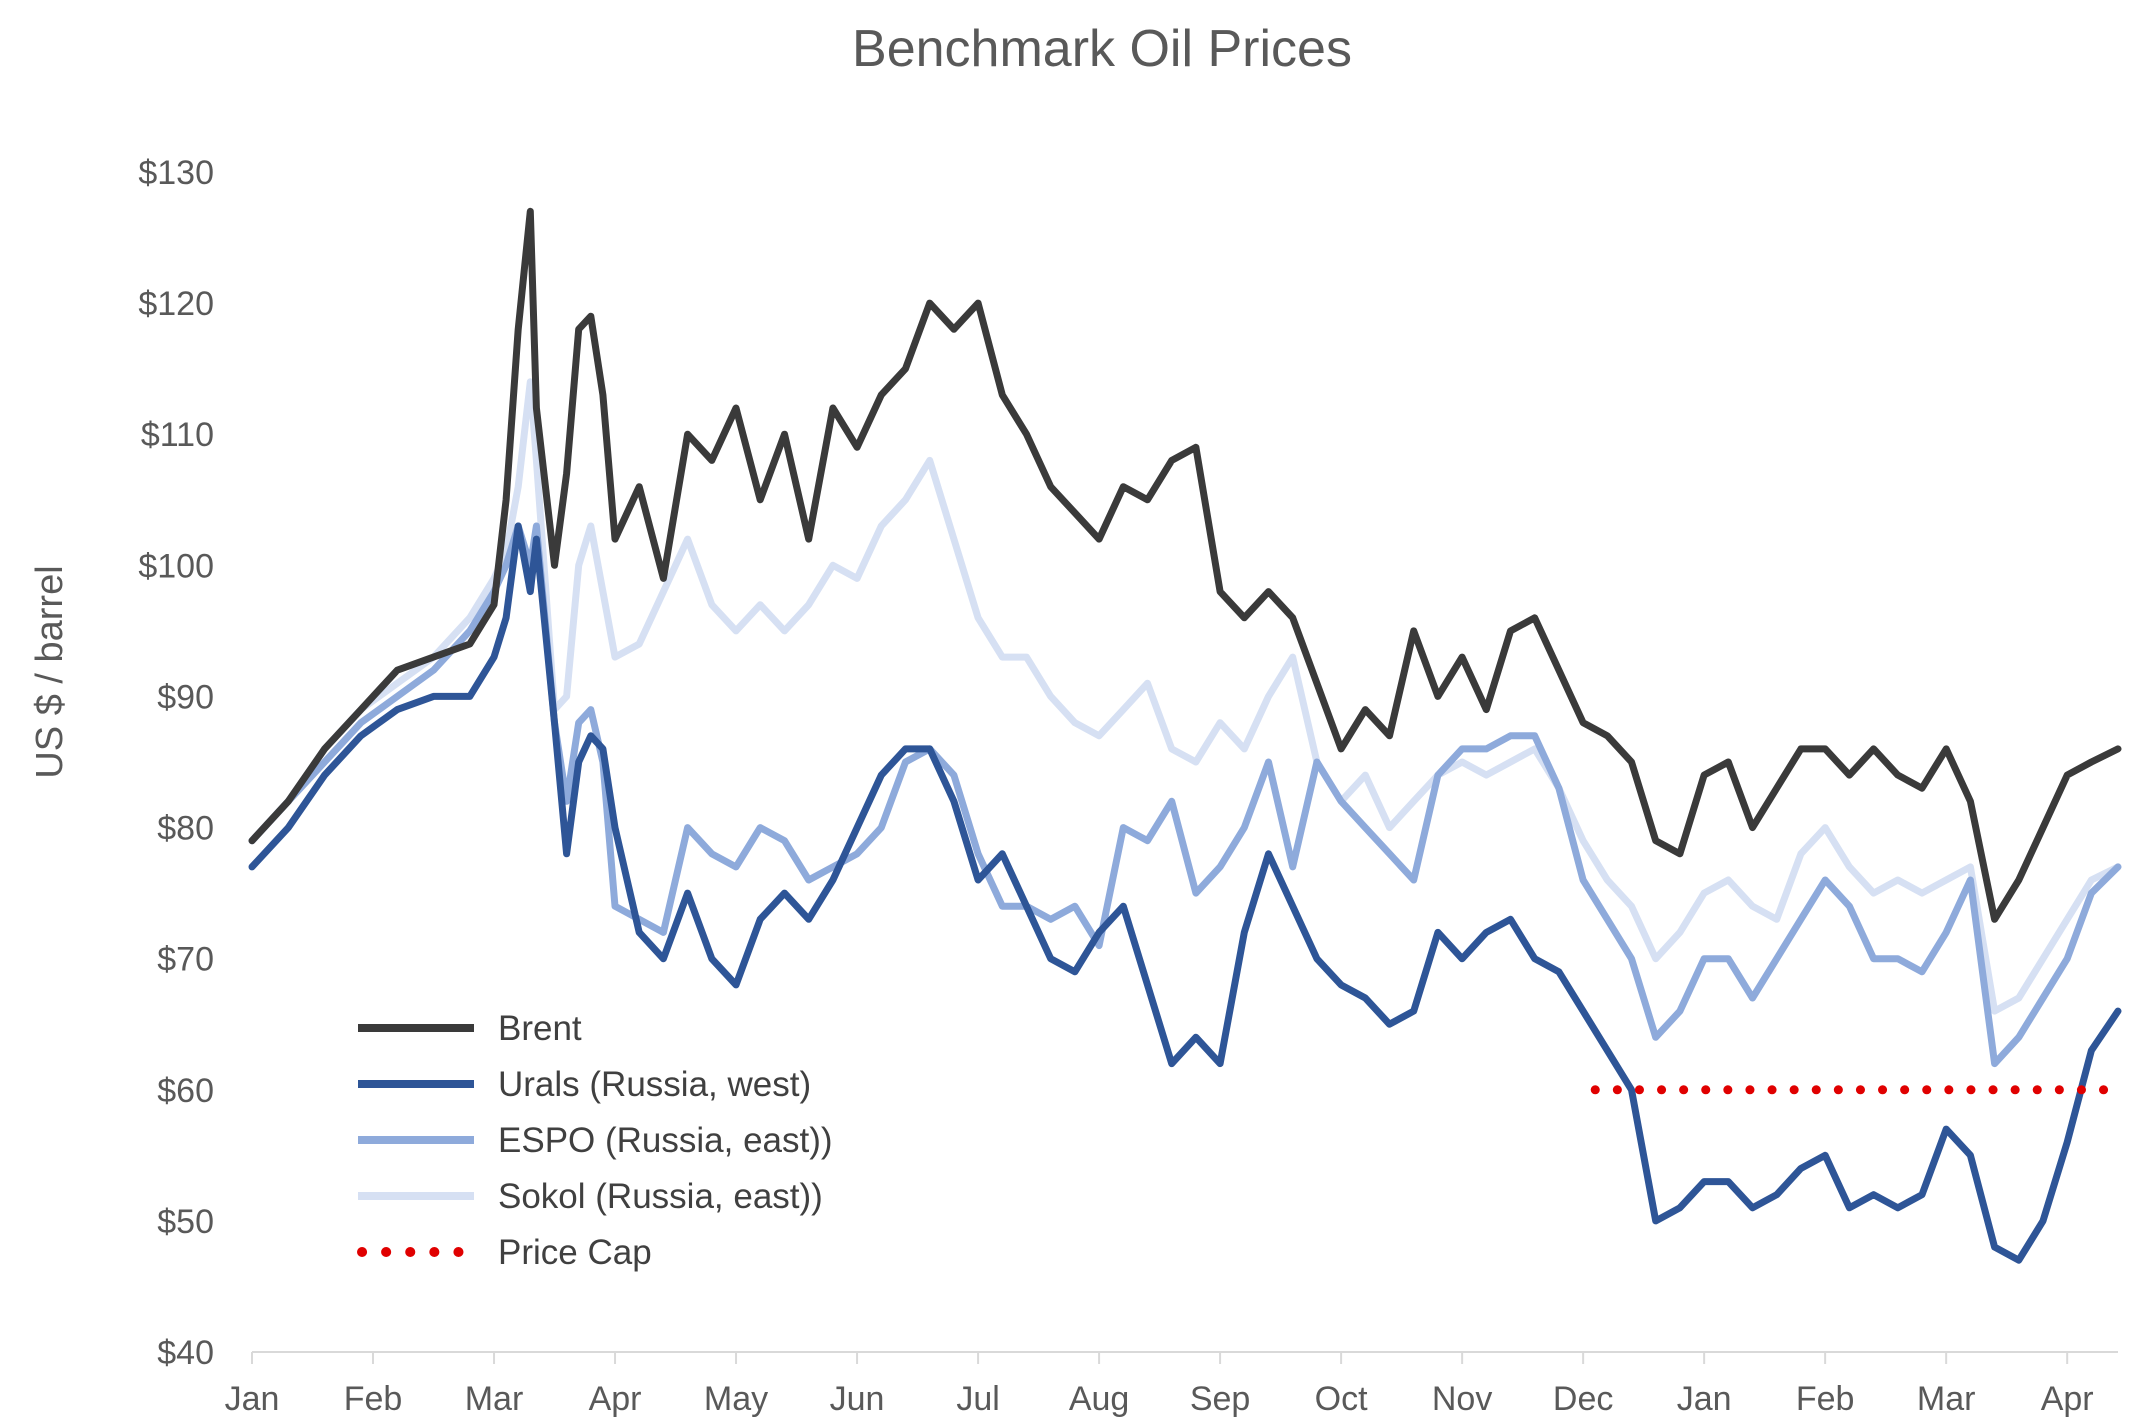 This screenshot has height=1424, width=2145. I want to click on x-tick-label: May, so click(736, 1399).